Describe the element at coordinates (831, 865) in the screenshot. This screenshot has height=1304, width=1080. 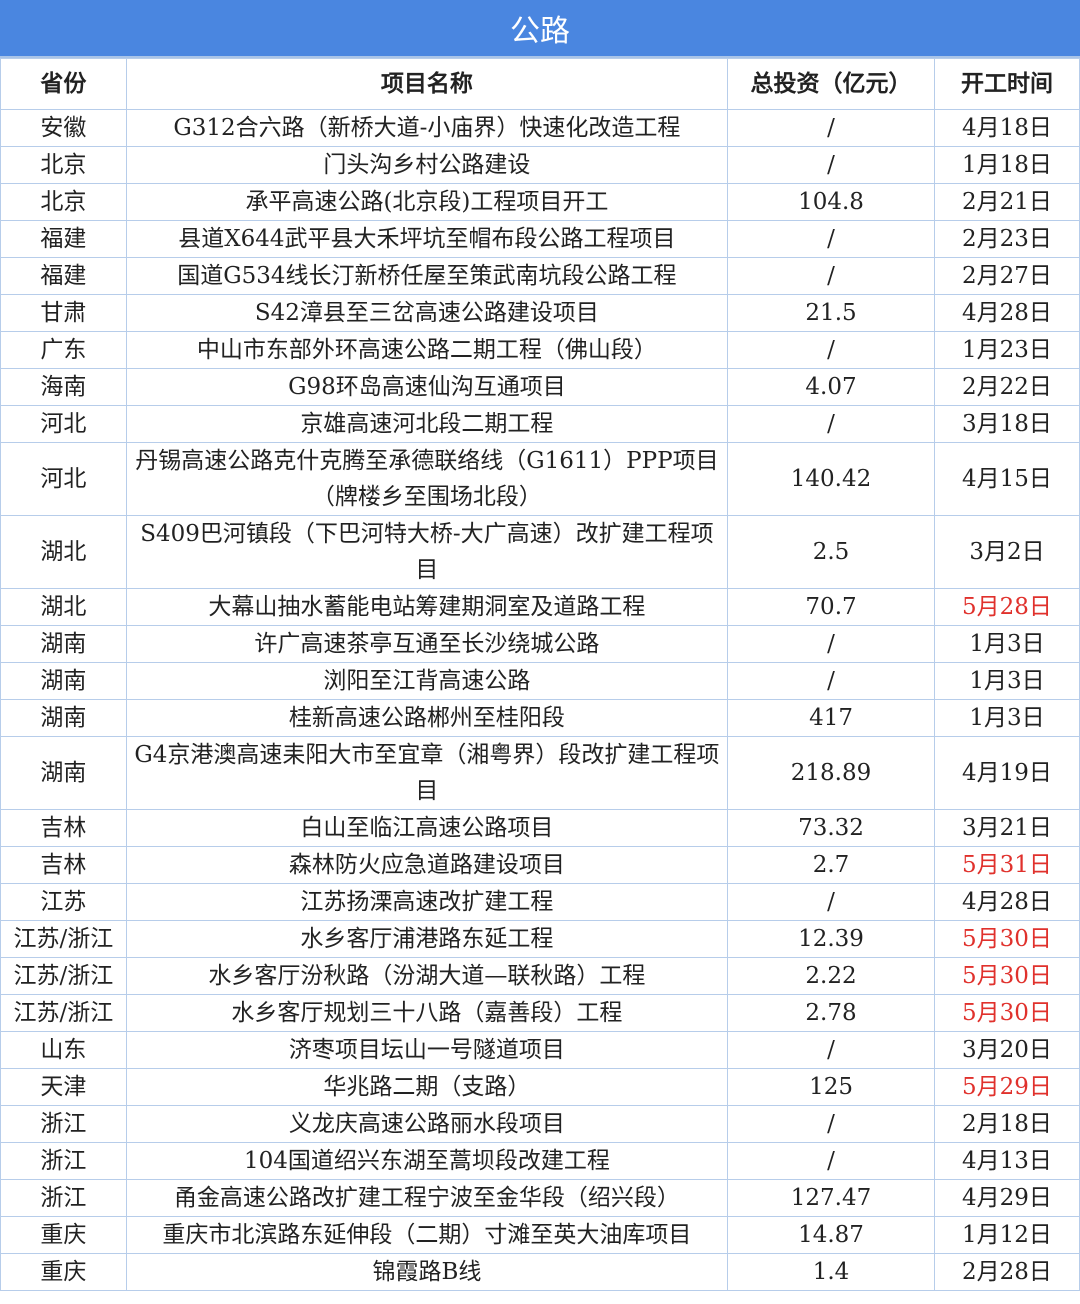
I see `investment-cell: 2.7` at that location.